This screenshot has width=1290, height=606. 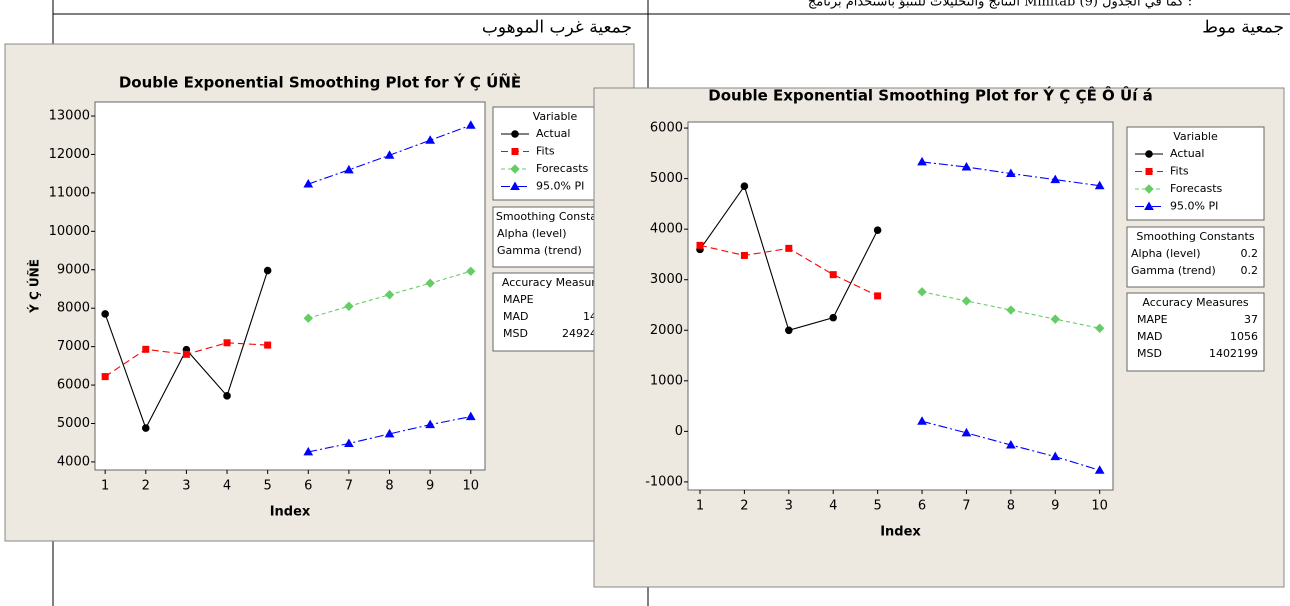 I want to click on y-tick-label: 7000, so click(x=73, y=346).